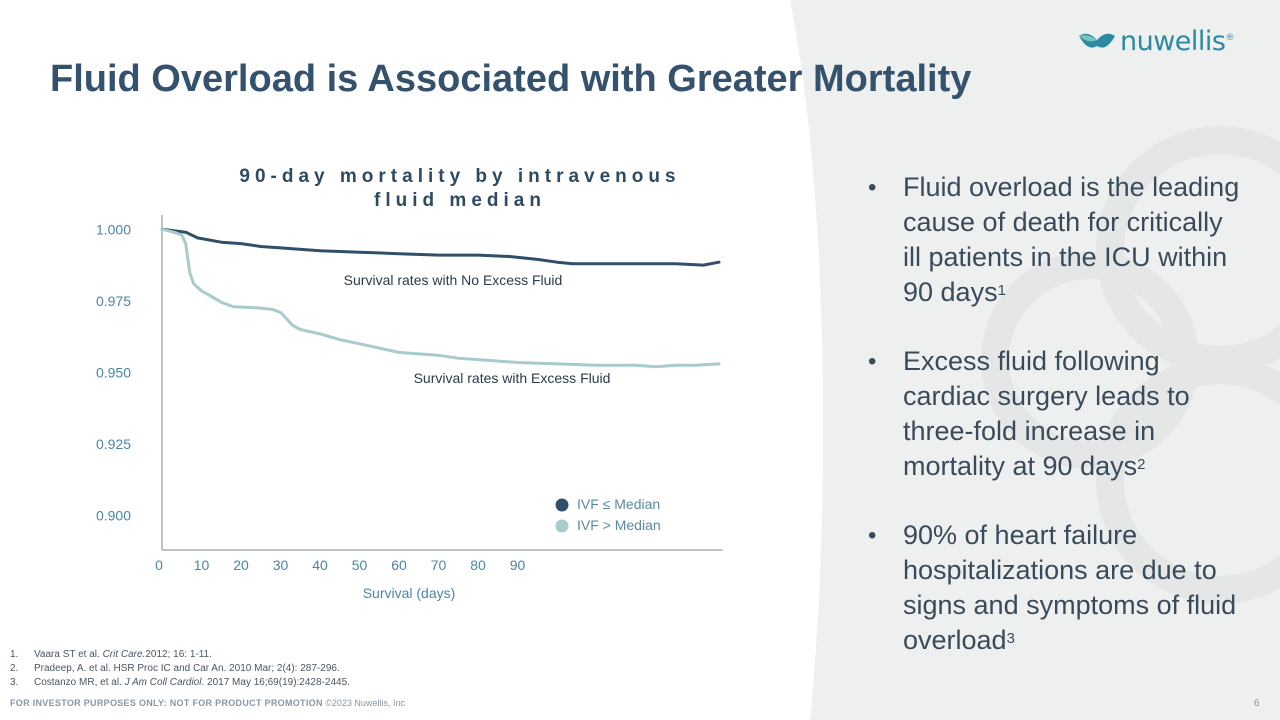 The height and width of the screenshot is (720, 1280). I want to click on x-tick-label: 30, so click(281, 565).